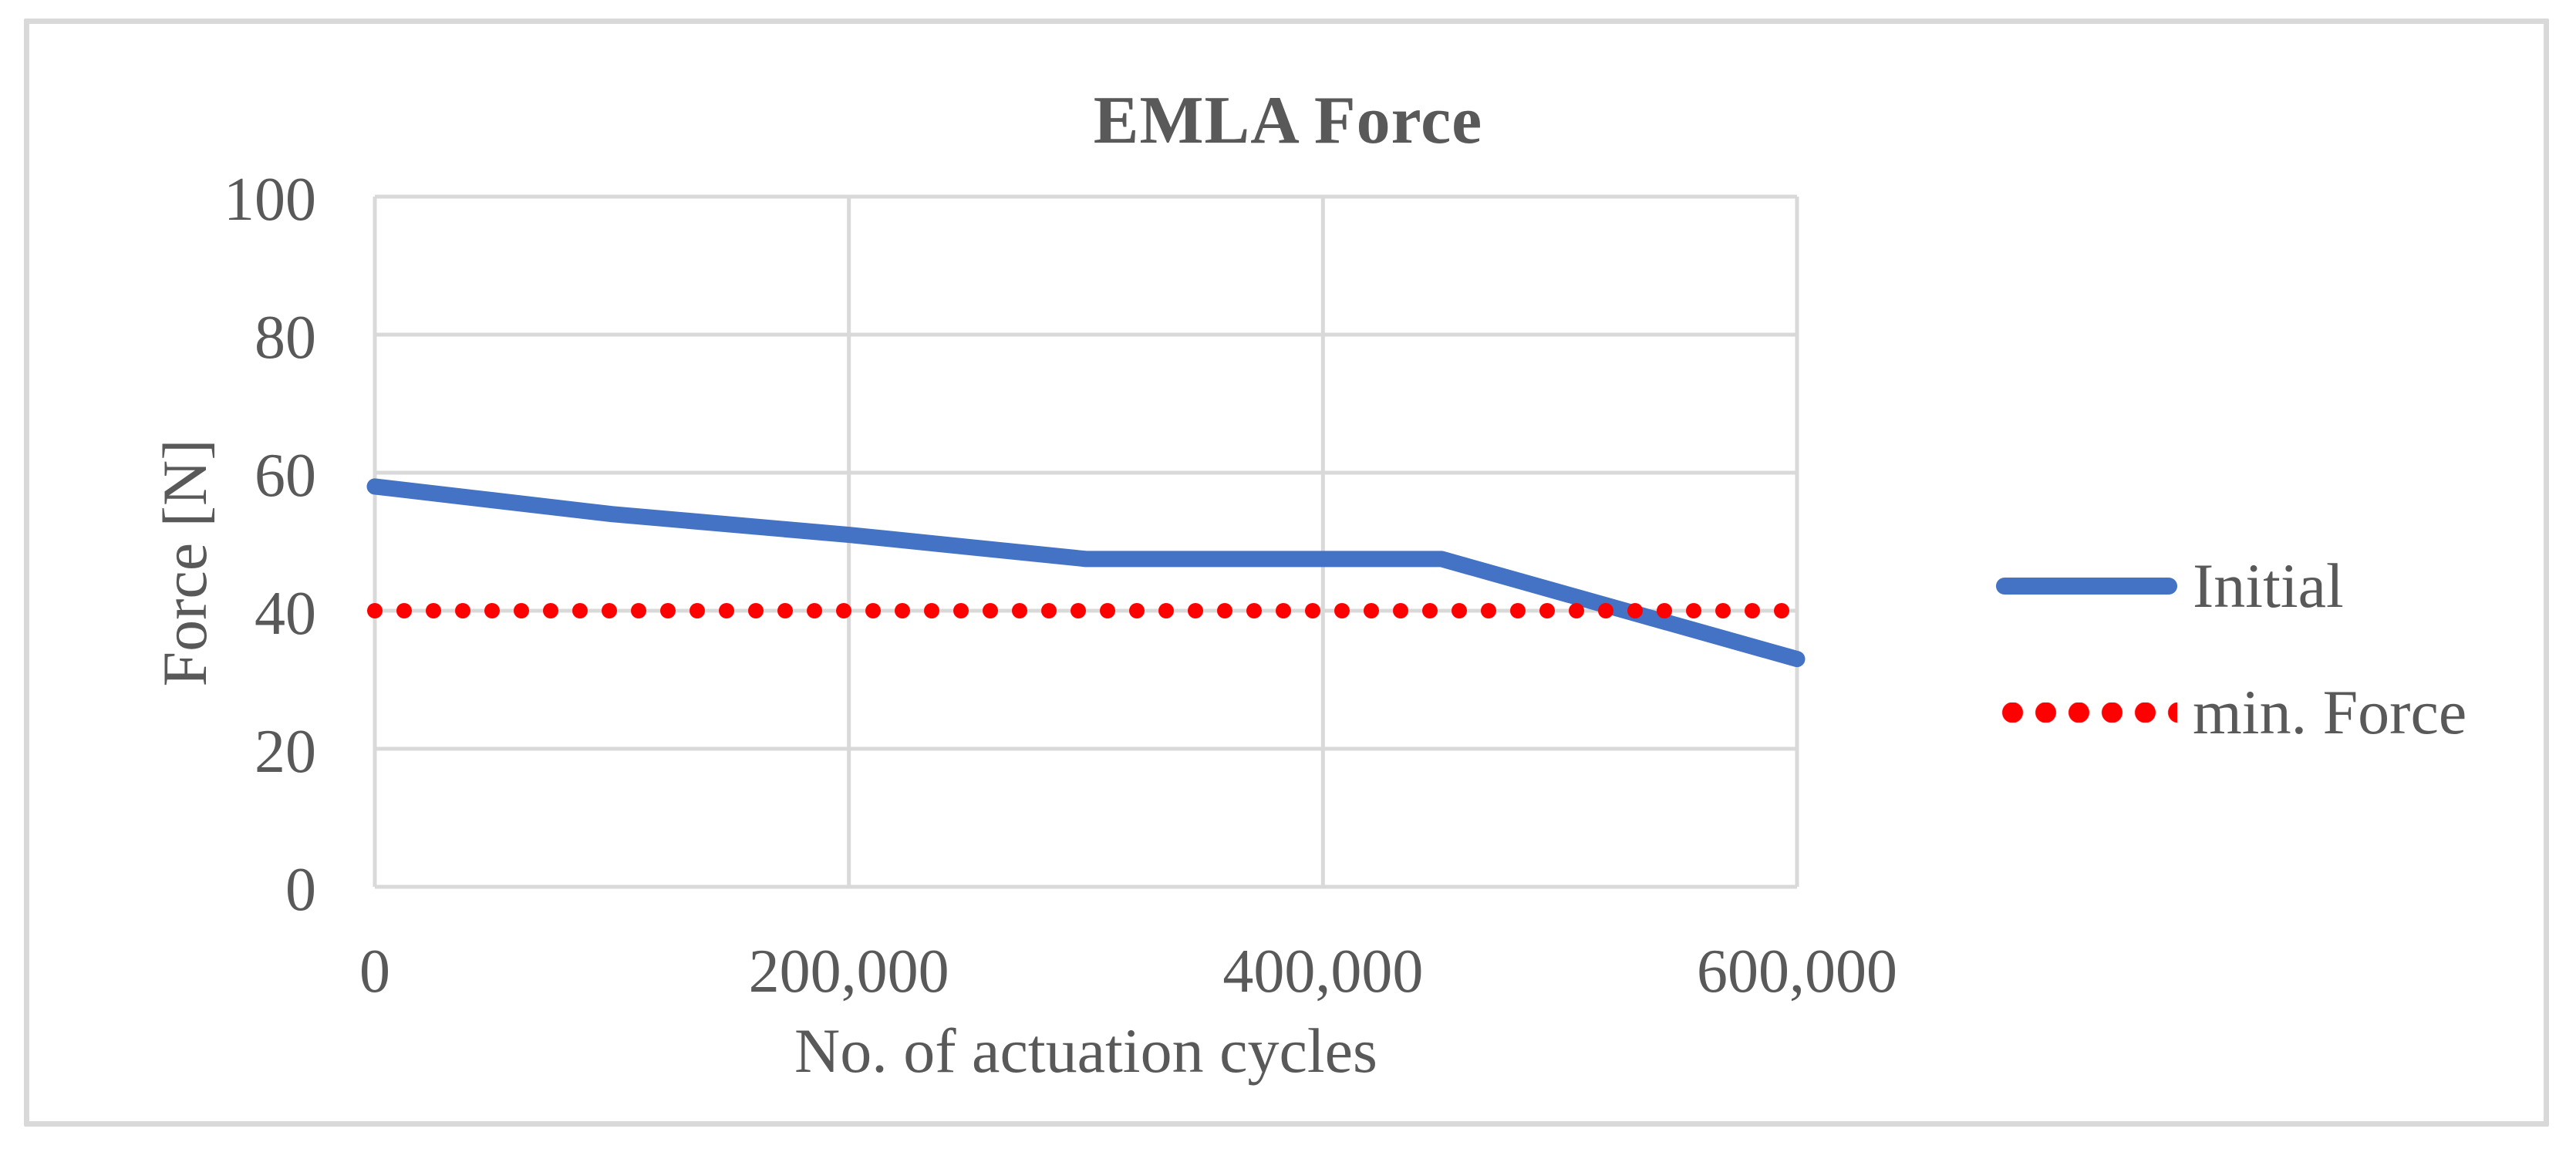 This screenshot has height=1159, width=2576. Describe the element at coordinates (285, 338) in the screenshot. I see `y-tick-label: 80` at that location.